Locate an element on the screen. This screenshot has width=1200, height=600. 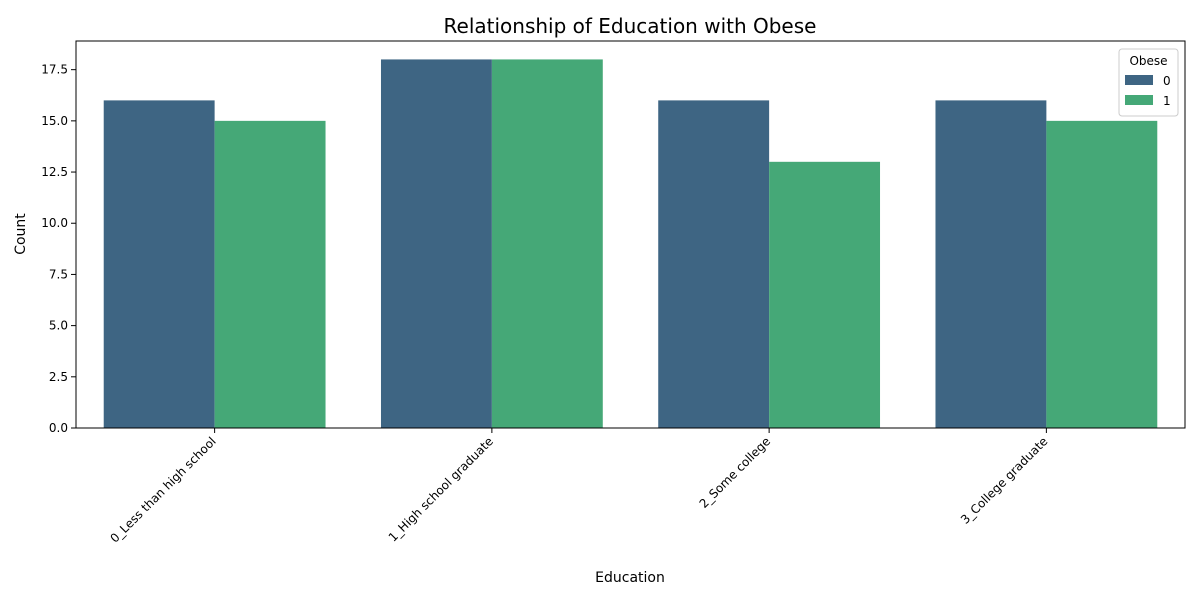
y-tick-label-1: 2.5 is located at coordinates (58, 377).